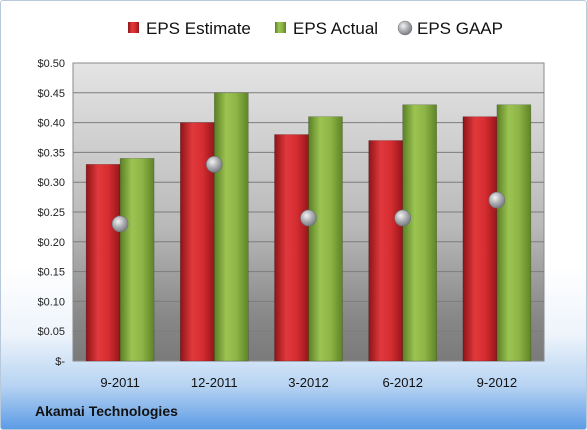 This screenshot has width=587, height=430. I want to click on y-tick-label: $0.50, so click(51, 64).